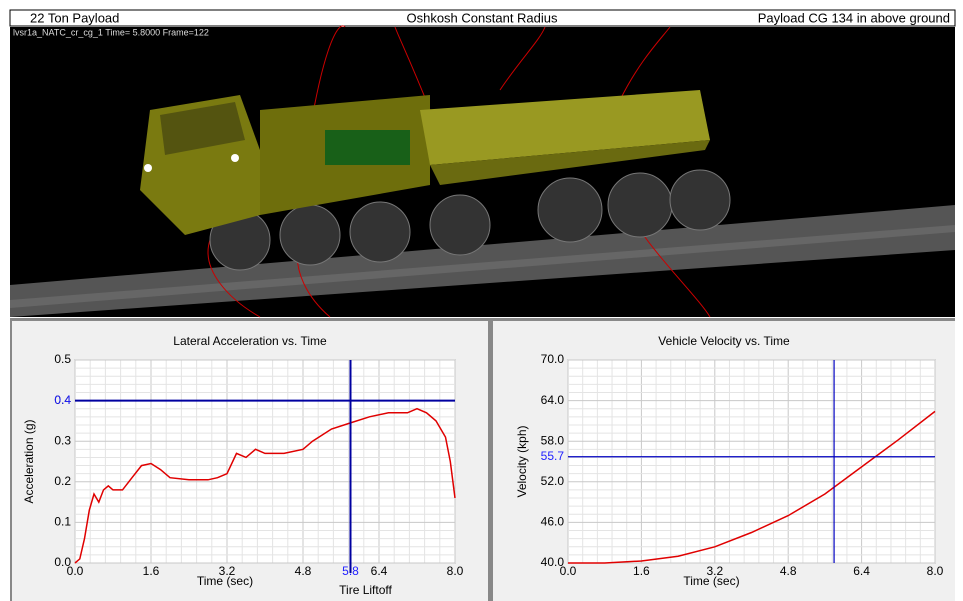 This screenshot has width=963, height=601. I want to click on y-tick-label: 0.3, so click(62, 440).